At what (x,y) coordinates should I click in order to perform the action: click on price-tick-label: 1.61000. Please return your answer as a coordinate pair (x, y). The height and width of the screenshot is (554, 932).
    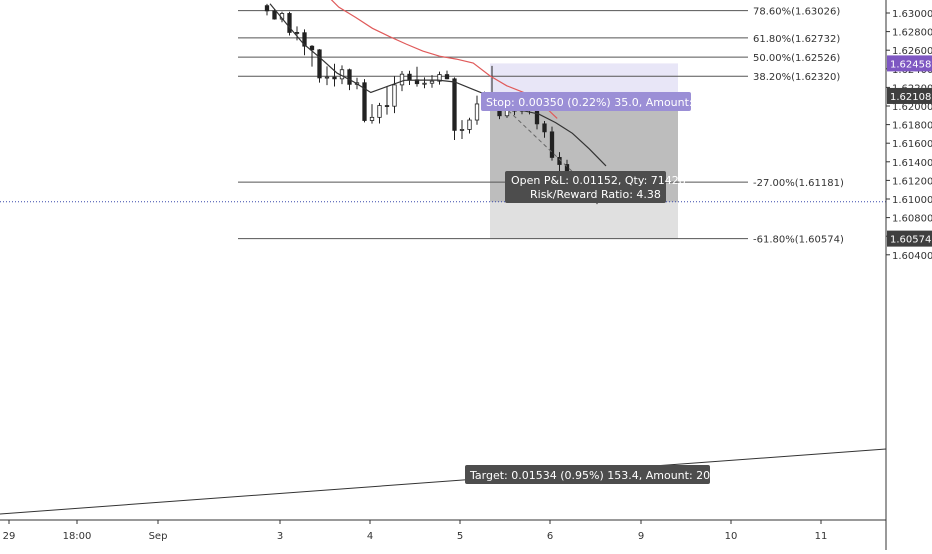
    Looking at the image, I should click on (912, 200).